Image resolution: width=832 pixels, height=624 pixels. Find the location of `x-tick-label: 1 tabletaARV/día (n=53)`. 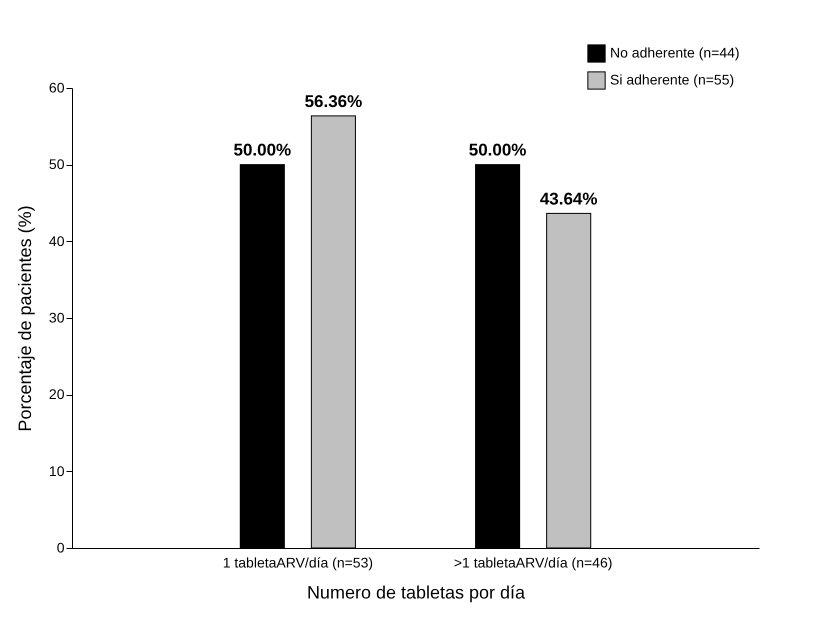

x-tick-label: 1 tabletaARV/día (n=53) is located at coordinates (298, 562).